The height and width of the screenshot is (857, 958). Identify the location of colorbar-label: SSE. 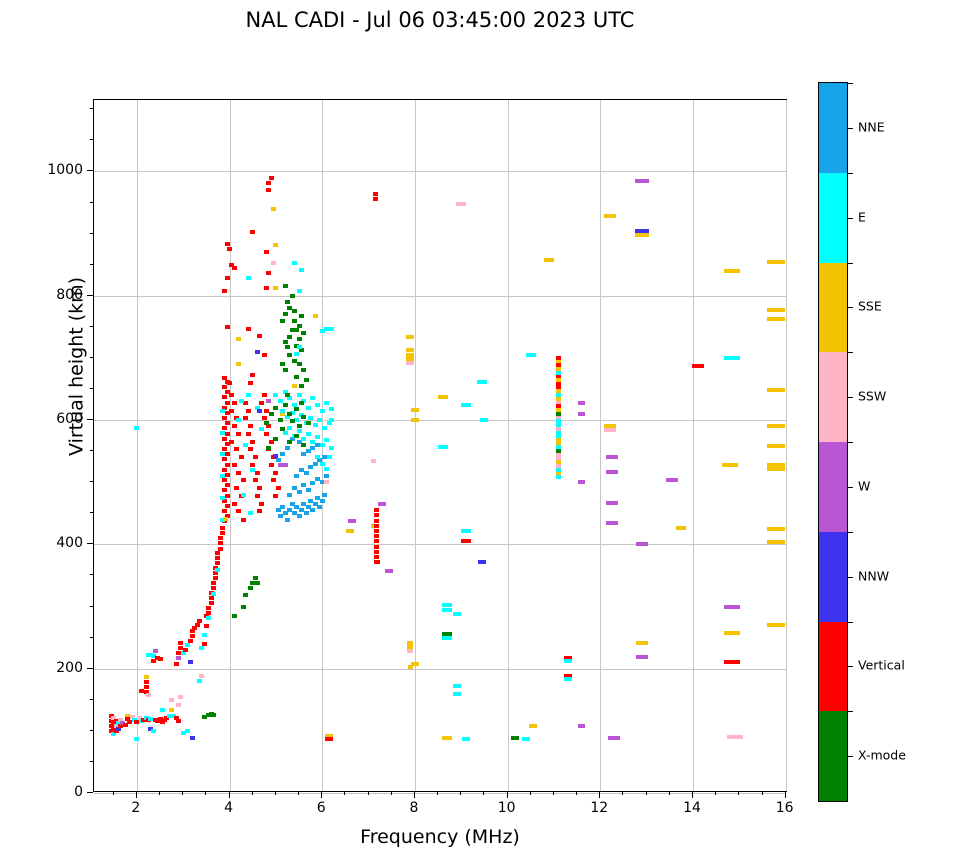
(870, 306).